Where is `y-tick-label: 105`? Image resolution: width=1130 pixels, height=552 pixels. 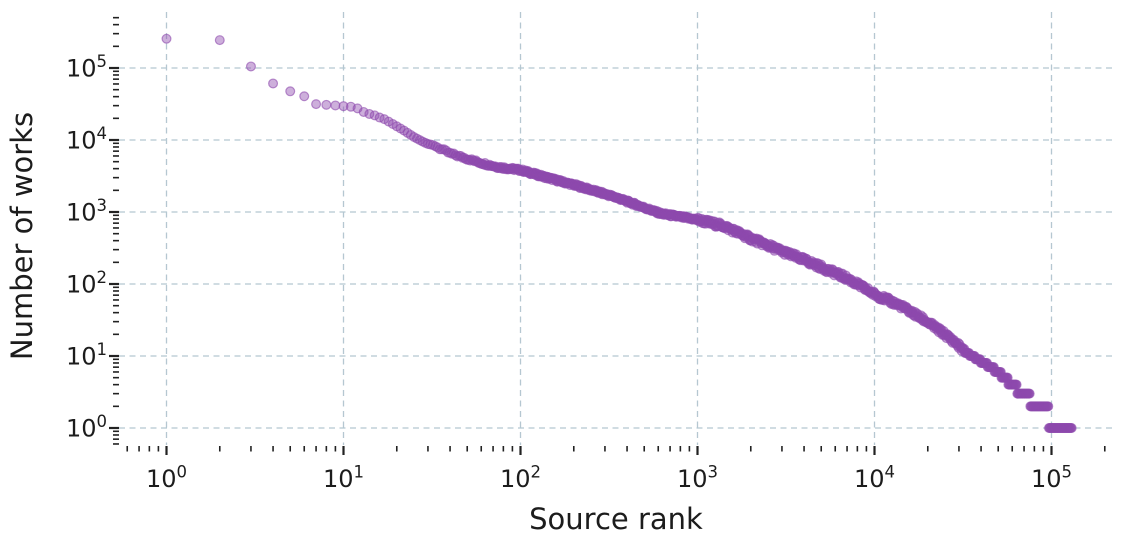
y-tick-label: 105 is located at coordinates (86, 67).